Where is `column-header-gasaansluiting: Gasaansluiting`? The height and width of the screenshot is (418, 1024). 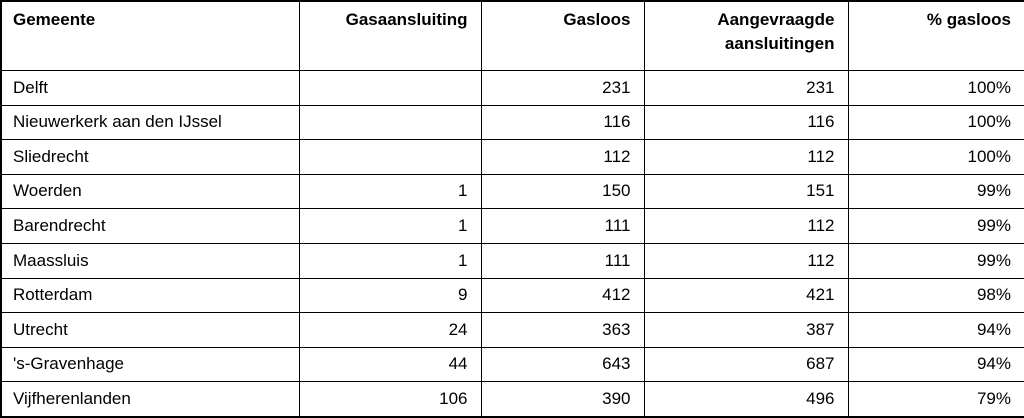 column-header-gasaansluiting: Gasaansluiting is located at coordinates (390, 35).